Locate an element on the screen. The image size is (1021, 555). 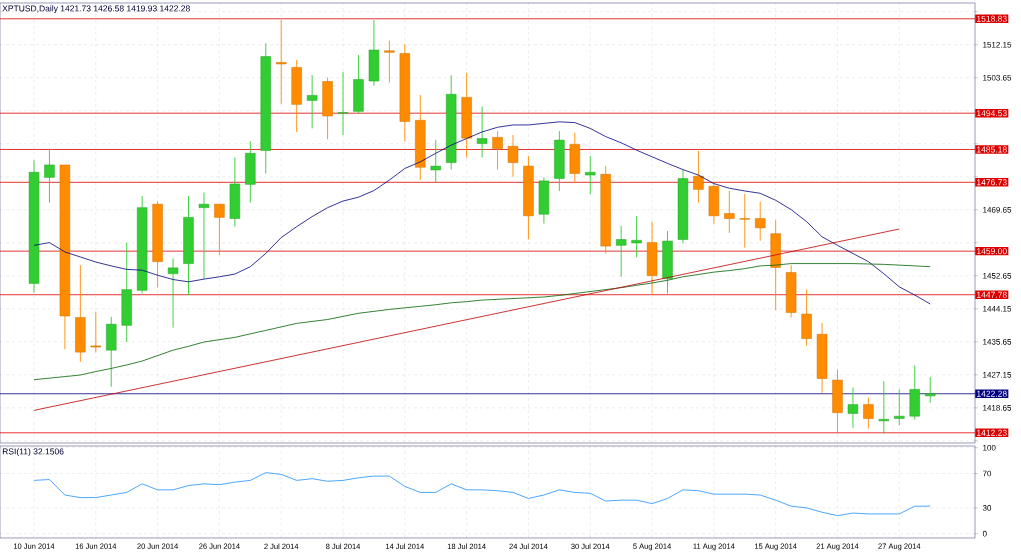
ref-line-label: 1422.28 is located at coordinates (992, 393).